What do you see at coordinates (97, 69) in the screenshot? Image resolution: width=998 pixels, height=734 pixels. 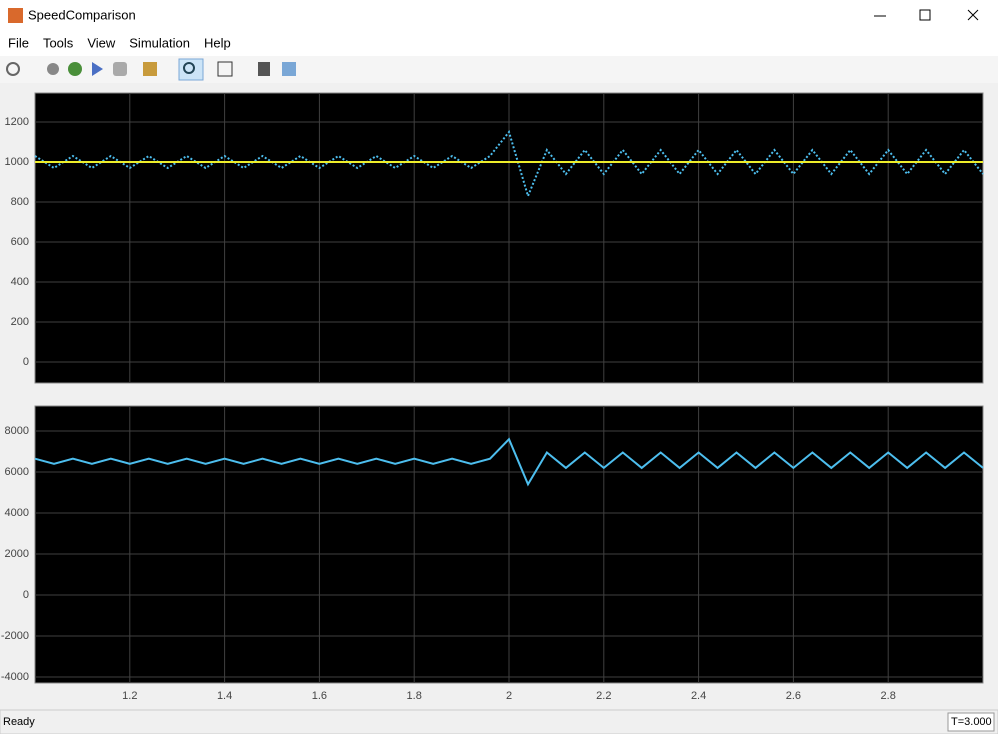 I see `step-forward-button` at bounding box center [97, 69].